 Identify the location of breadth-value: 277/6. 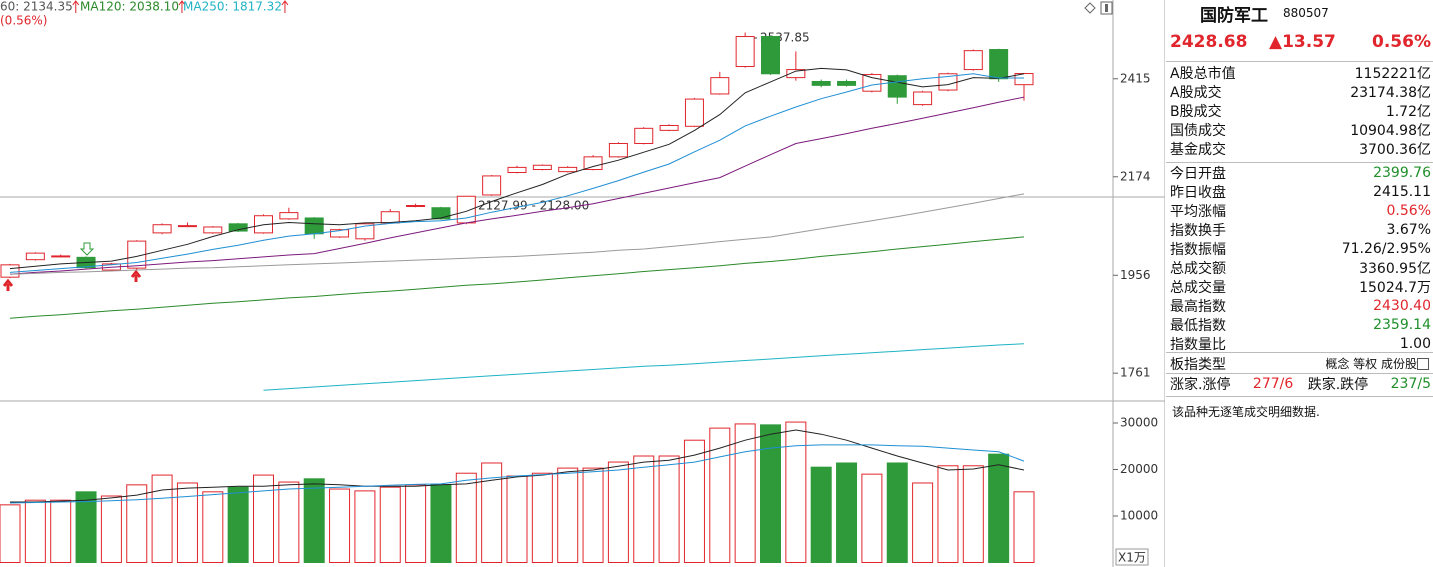
(1273, 383).